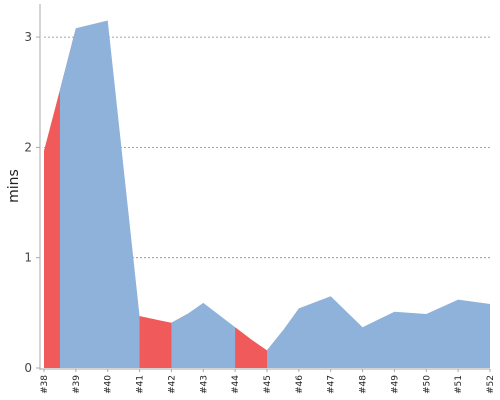 This screenshot has width=500, height=400. Describe the element at coordinates (332, 384) in the screenshot. I see `x-tick-label: #47` at that location.